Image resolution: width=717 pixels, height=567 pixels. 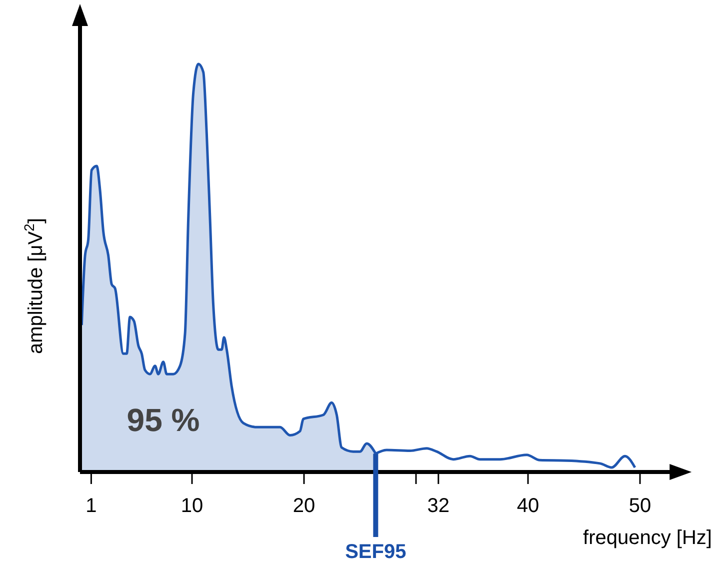 What do you see at coordinates (647, 538) in the screenshot?
I see `x-axis-title: frequency [Hz]` at bounding box center [647, 538].